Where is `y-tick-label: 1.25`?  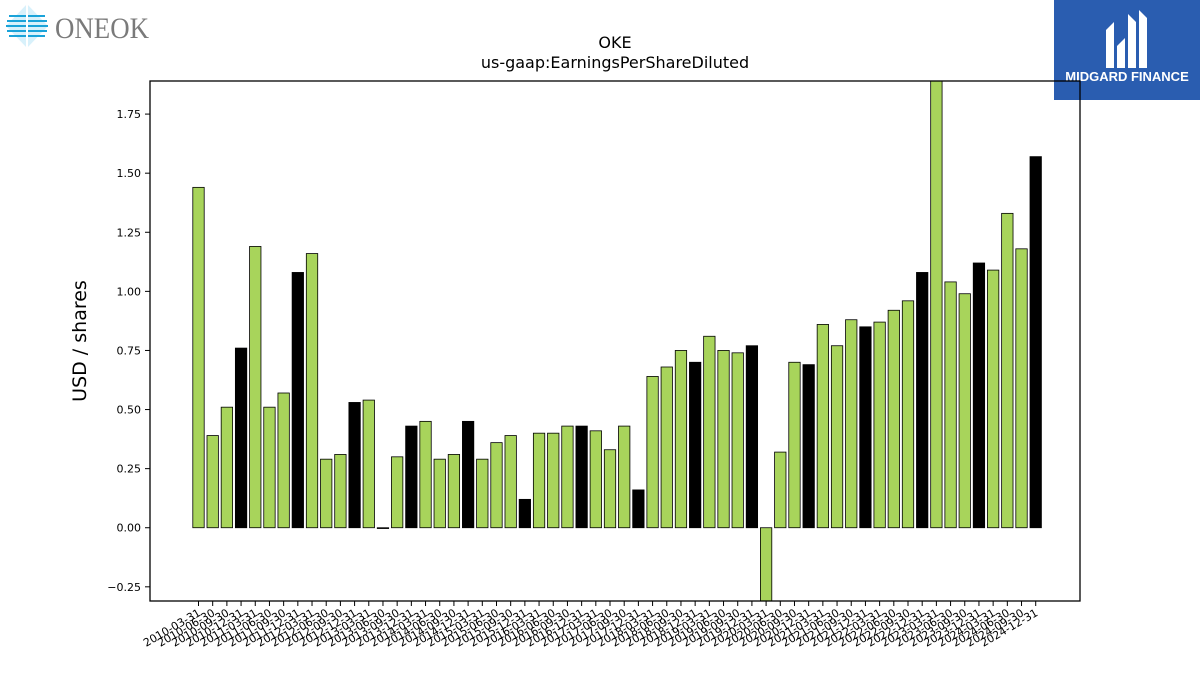 y-tick-label: 1.25 is located at coordinates (129, 232).